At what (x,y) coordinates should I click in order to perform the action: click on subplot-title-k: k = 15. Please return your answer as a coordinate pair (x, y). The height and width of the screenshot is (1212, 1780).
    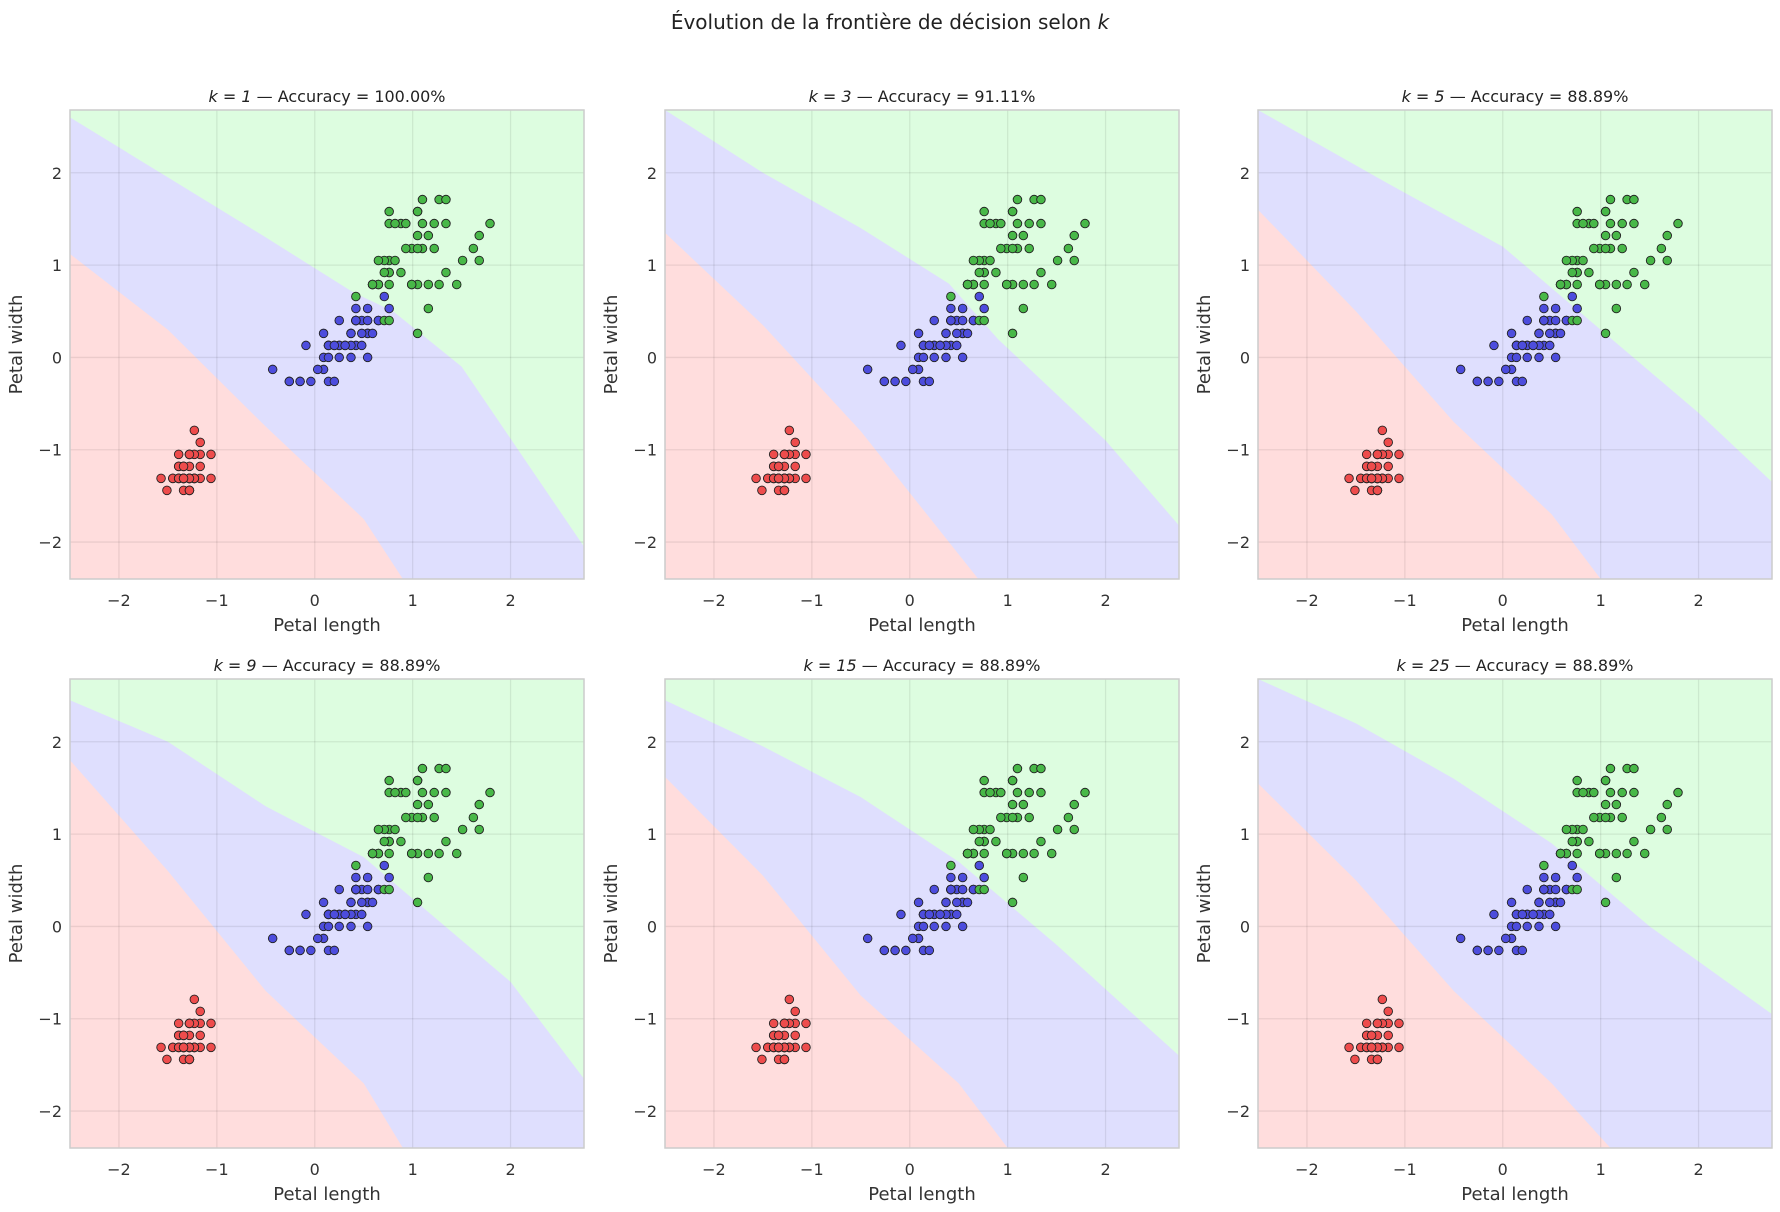
    Looking at the image, I should click on (829, 665).